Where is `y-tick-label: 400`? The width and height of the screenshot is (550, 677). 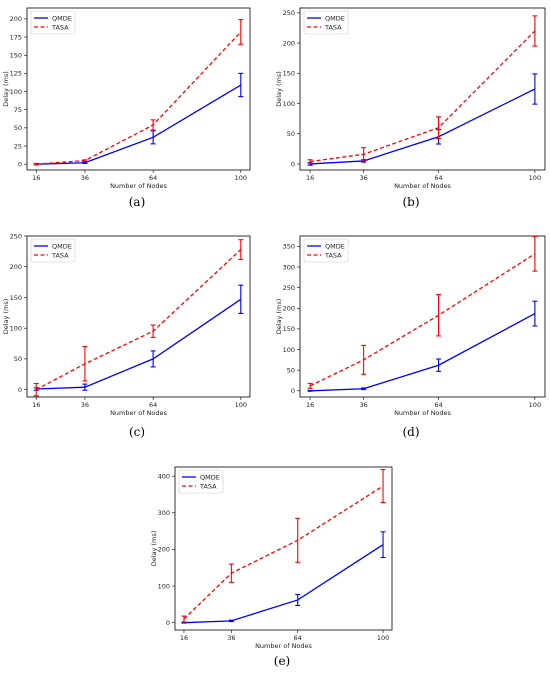 y-tick-label: 400 is located at coordinates (164, 476).